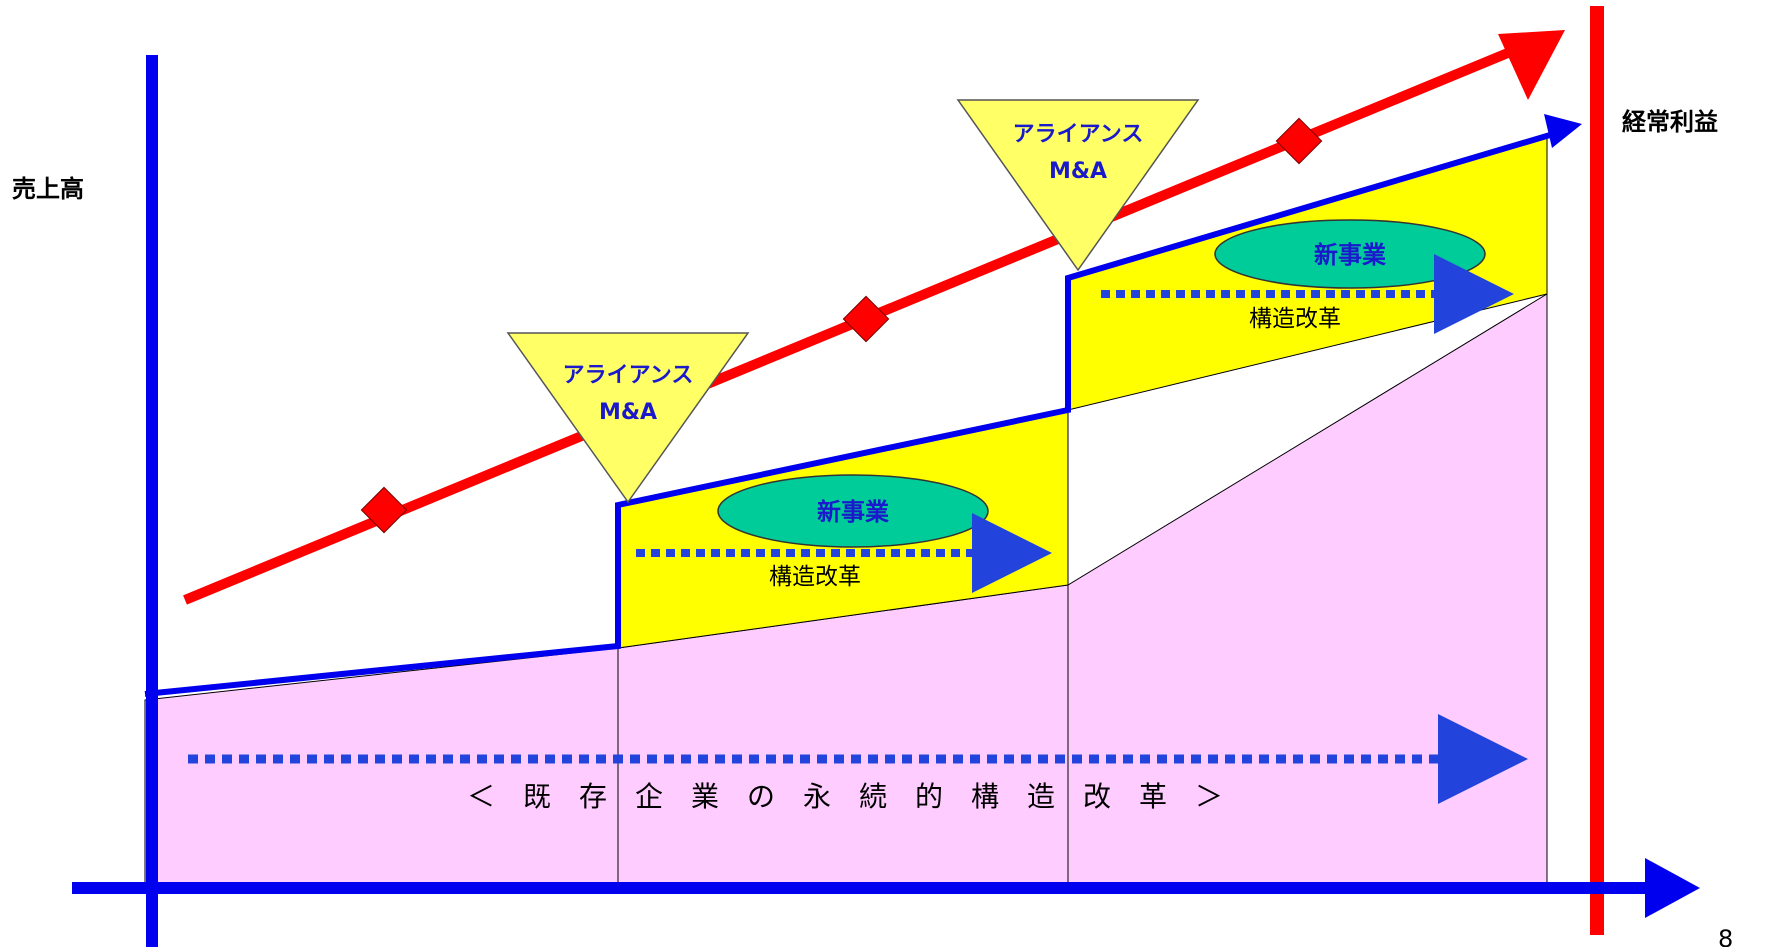 The width and height of the screenshot is (1778, 947). I want to click on triangle-1-line2: M&A, so click(628, 412).